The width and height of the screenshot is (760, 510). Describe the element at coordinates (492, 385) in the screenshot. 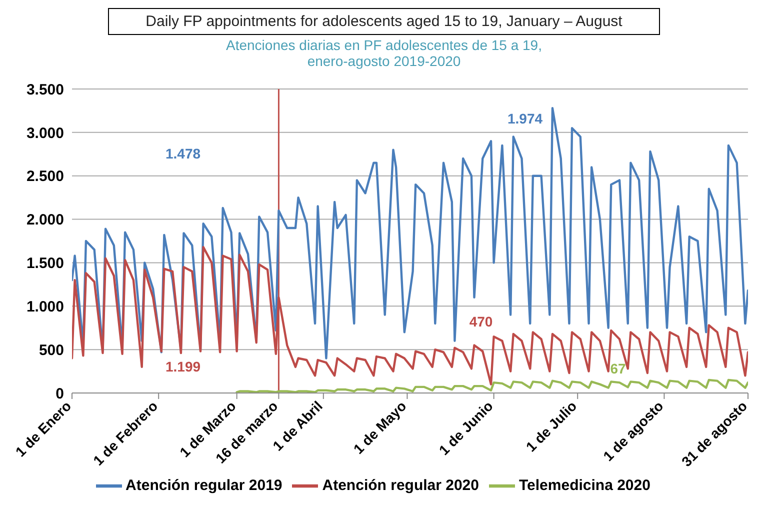

I see `line-series` at that location.